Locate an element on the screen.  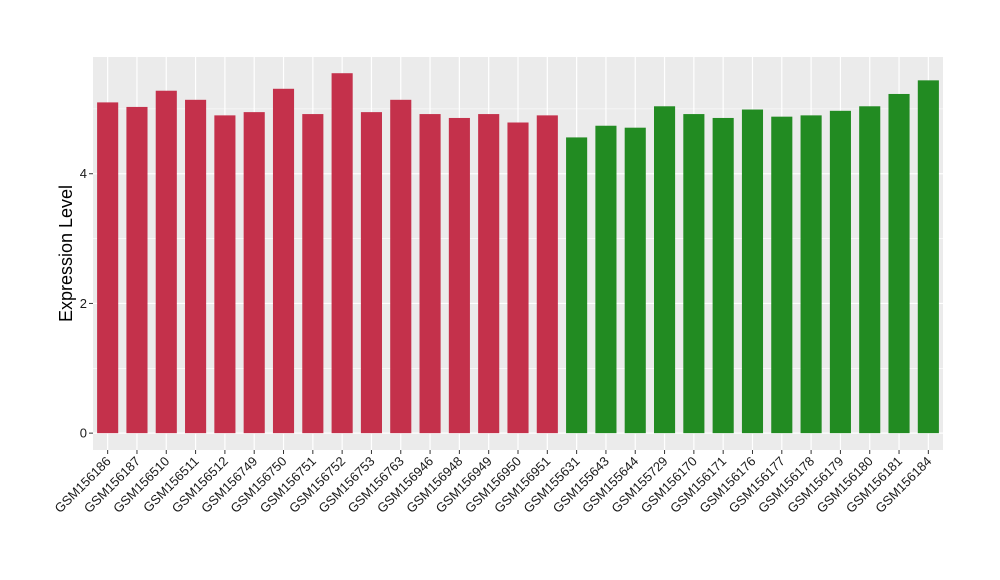
y-tick-label: 4 is located at coordinates (83, 173).